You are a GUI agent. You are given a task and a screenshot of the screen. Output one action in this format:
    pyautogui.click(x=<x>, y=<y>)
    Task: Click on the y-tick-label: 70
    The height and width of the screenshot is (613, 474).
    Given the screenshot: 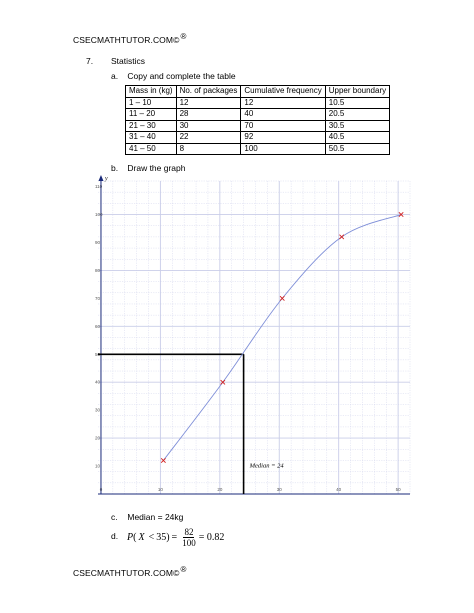 What is the action you would take?
    pyautogui.click(x=98, y=298)
    